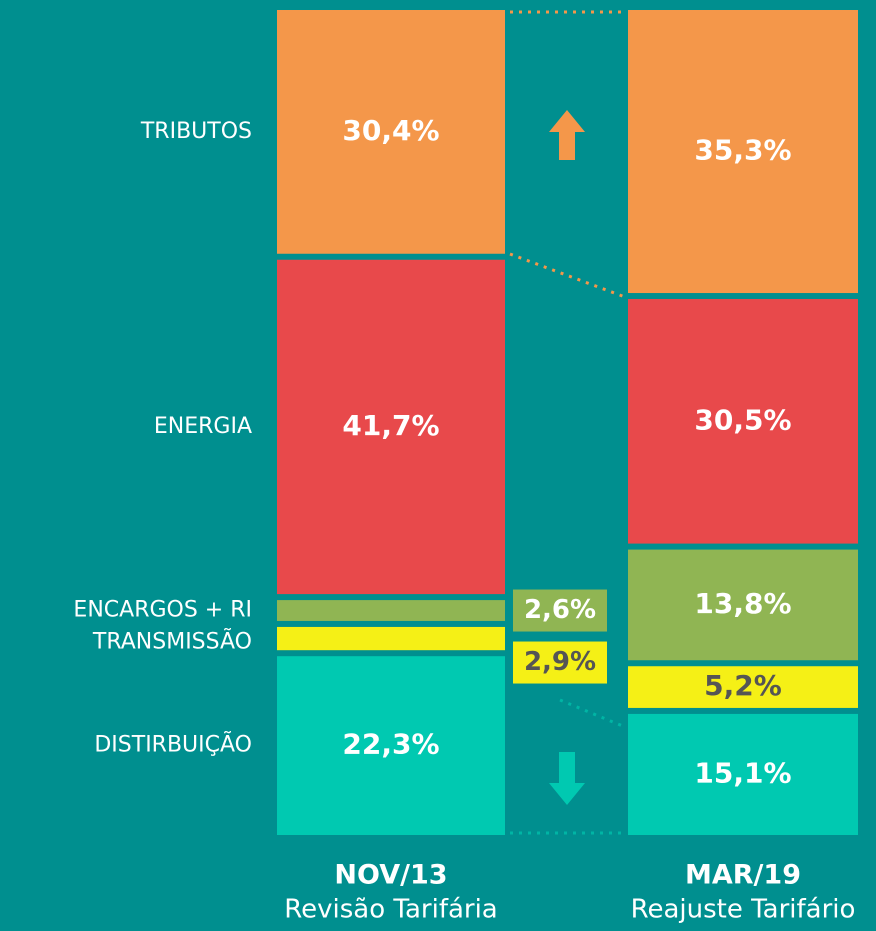 The height and width of the screenshot is (931, 876). Describe the element at coordinates (196, 131) in the screenshot. I see `legend-label: TRIBUTOS` at that location.